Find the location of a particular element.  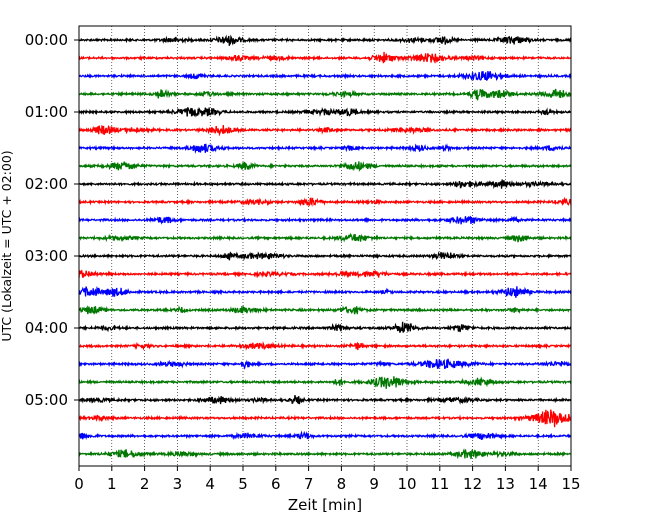

x-tick-label: 15 is located at coordinates (570, 484).